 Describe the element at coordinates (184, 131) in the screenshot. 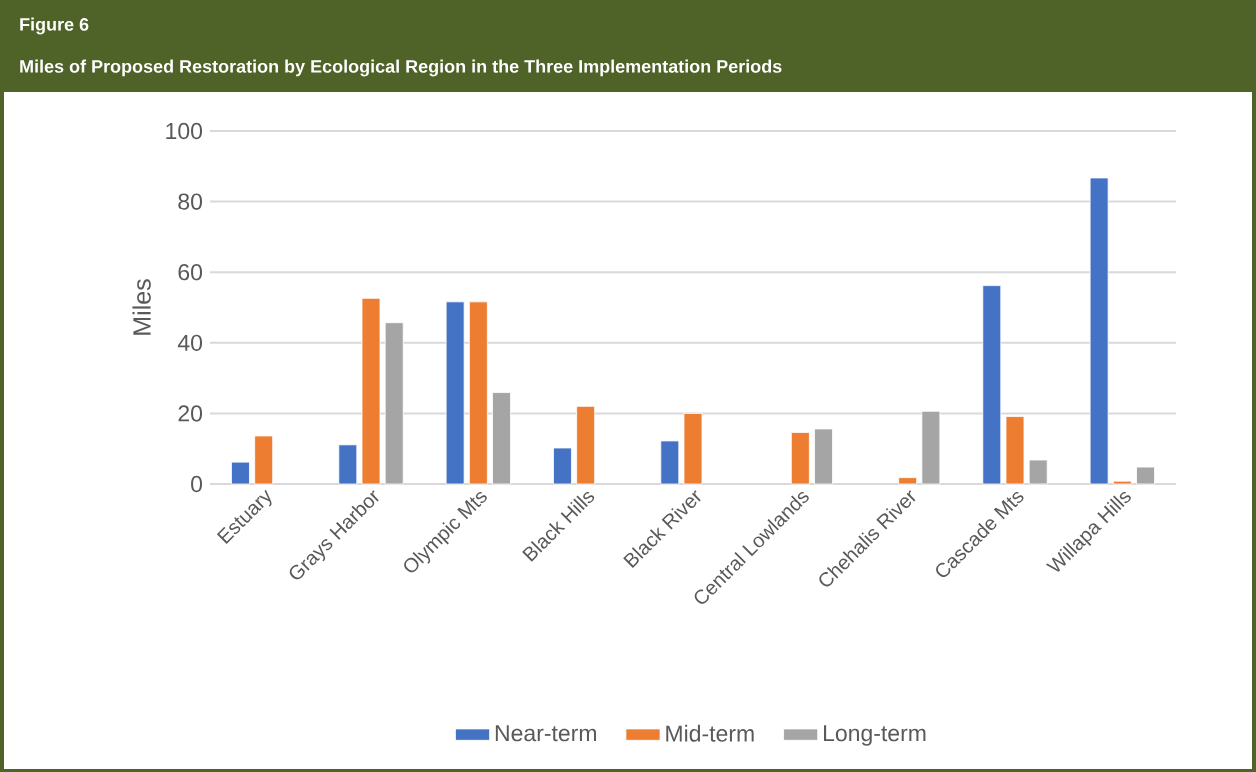

I see `y-tick-label: 100` at that location.